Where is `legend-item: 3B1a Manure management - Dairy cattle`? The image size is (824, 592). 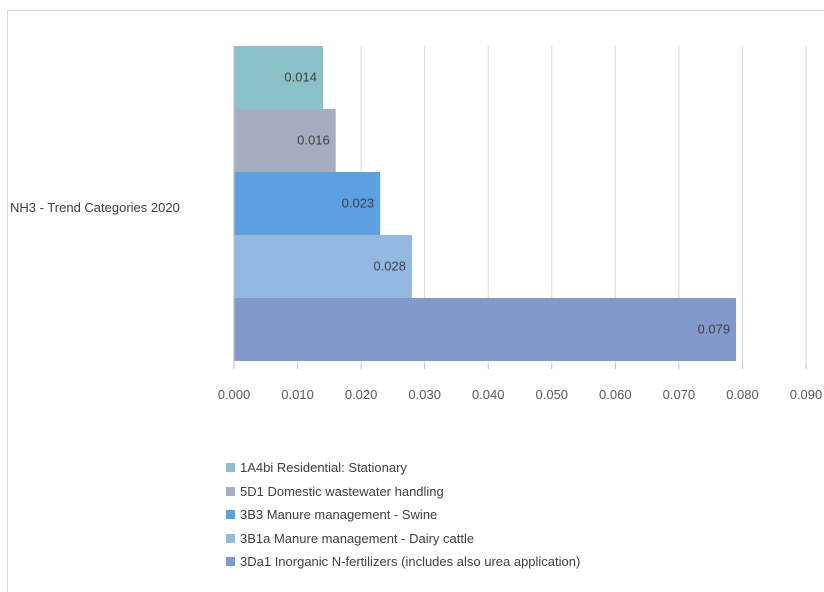 legend-item: 3B1a Manure management - Dairy cattle is located at coordinates (403, 539).